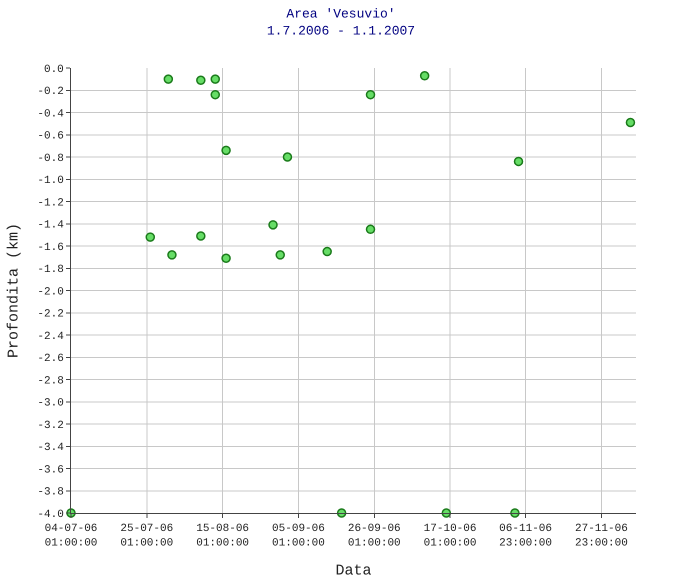 Image resolution: width=682 pixels, height=587 pixels. I want to click on x-tick-label: 26-09-06 01:00:00, so click(374, 536).